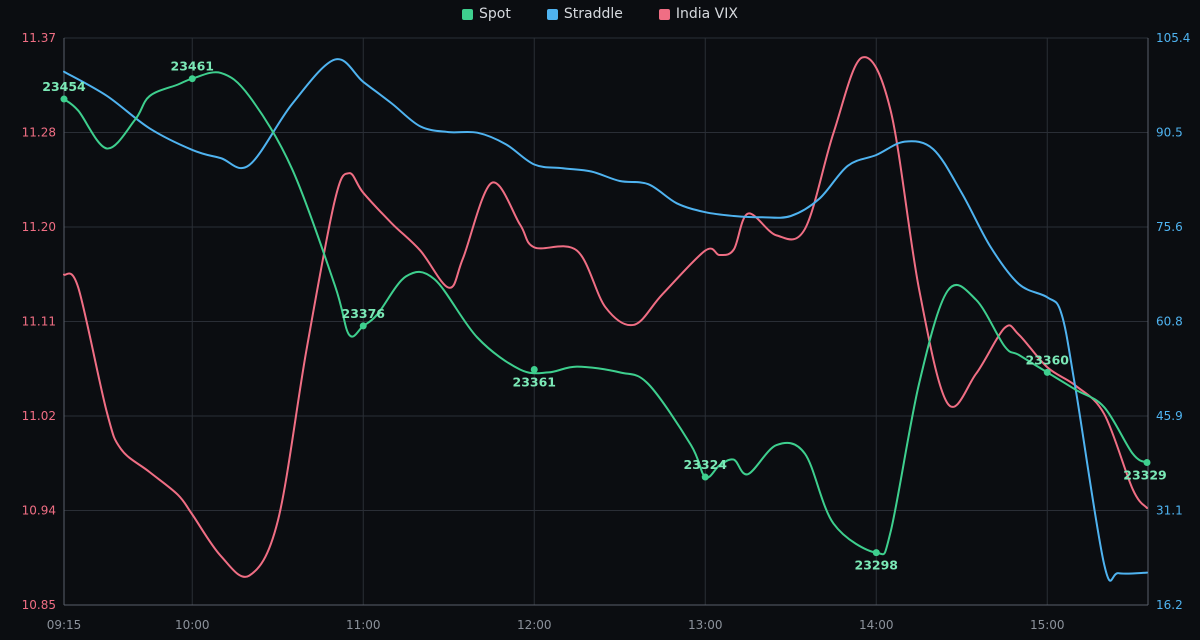  What do you see at coordinates (1169, 416) in the screenshot?
I see `right-axis-tick-label: 45.9` at bounding box center [1169, 416].